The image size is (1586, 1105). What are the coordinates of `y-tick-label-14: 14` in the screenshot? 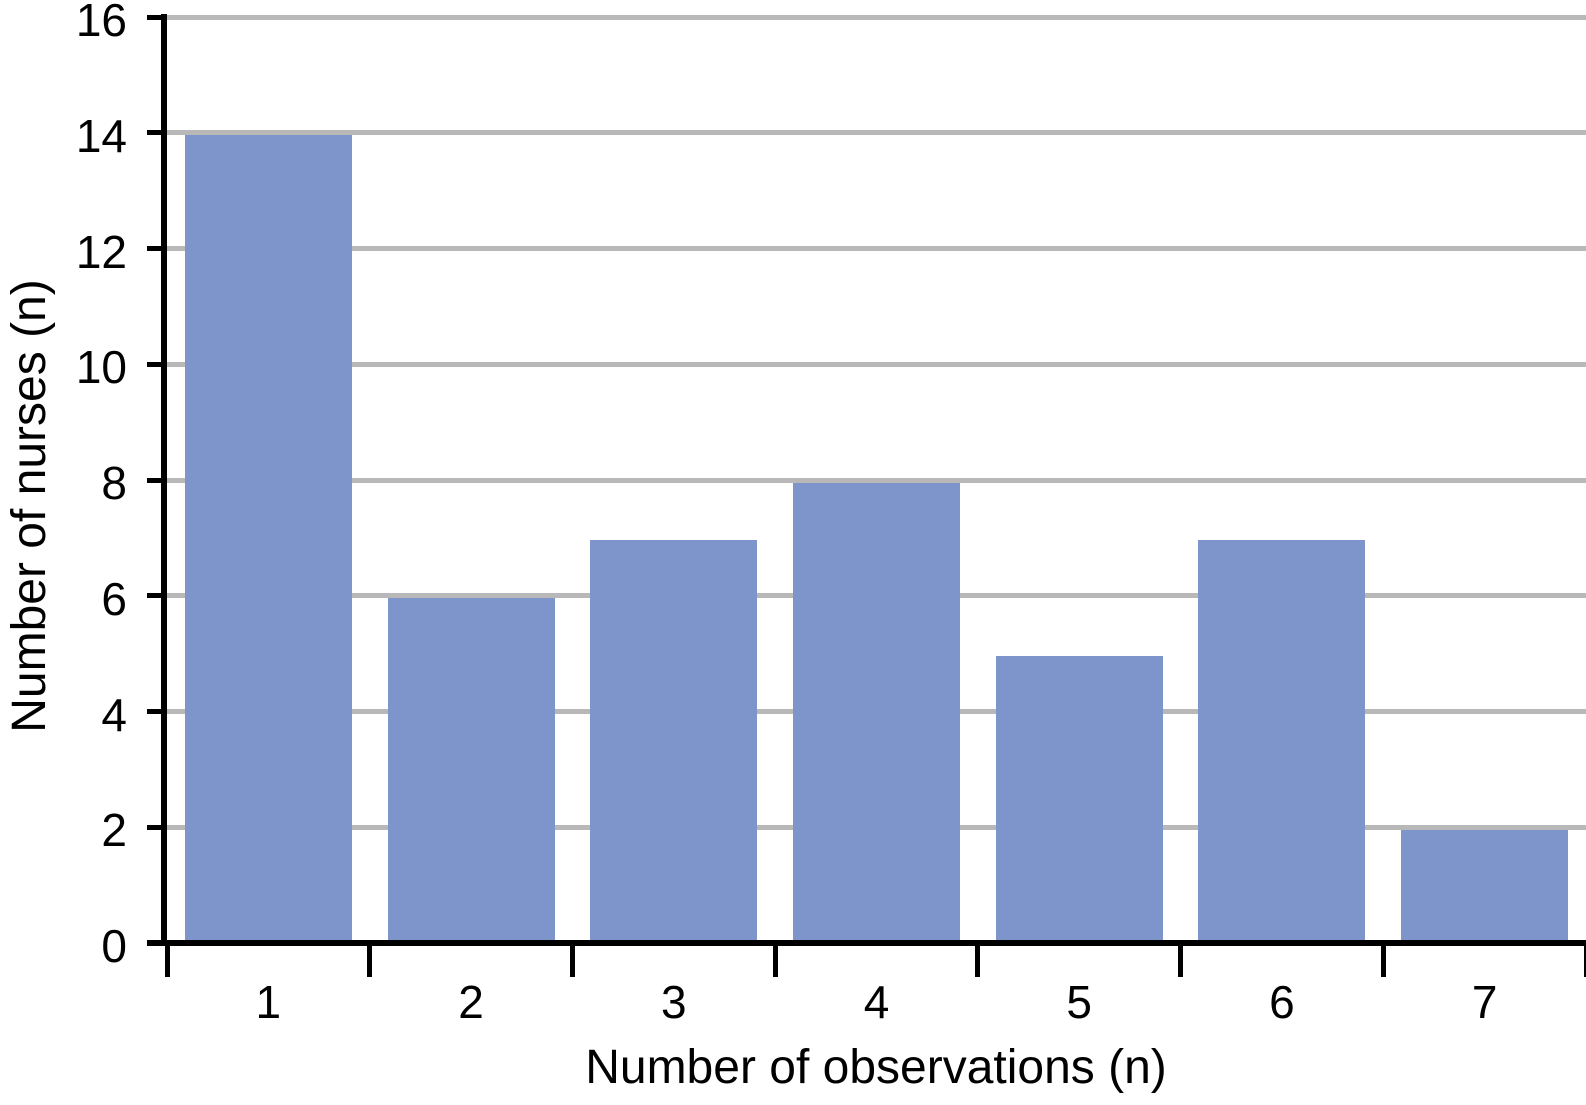 It's located at (101, 135).